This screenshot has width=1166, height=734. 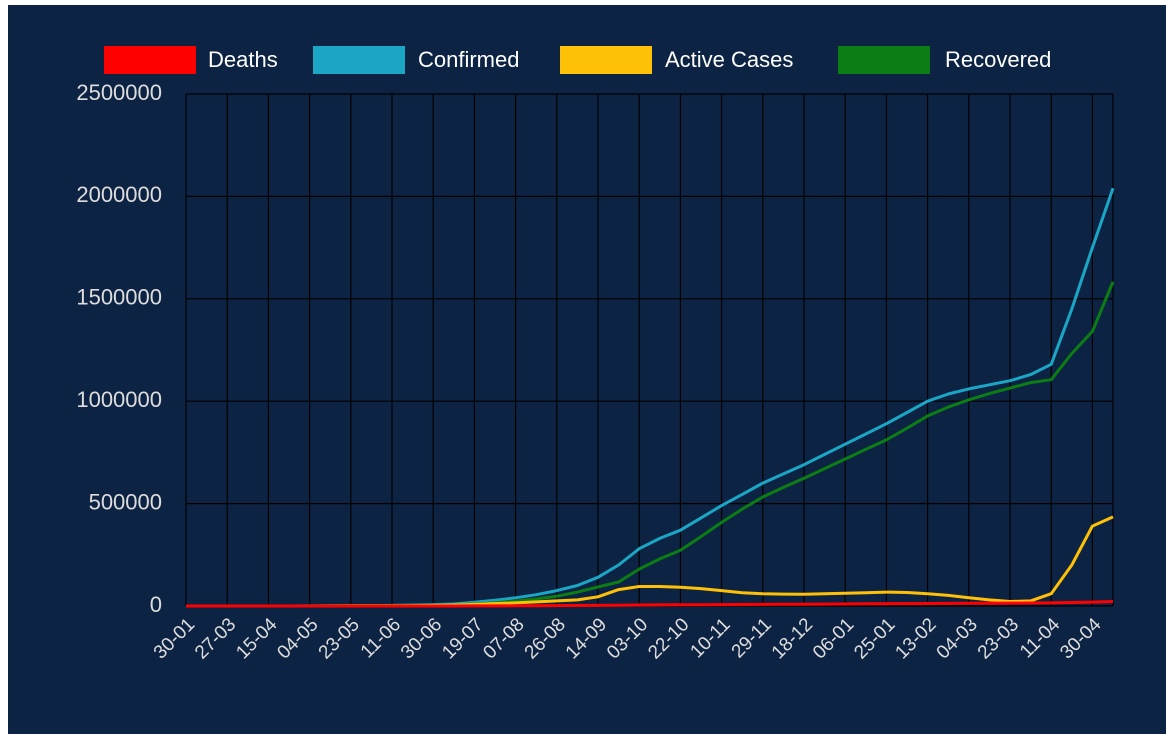 I want to click on y-tick-label: 1500000, so click(x=119, y=297).